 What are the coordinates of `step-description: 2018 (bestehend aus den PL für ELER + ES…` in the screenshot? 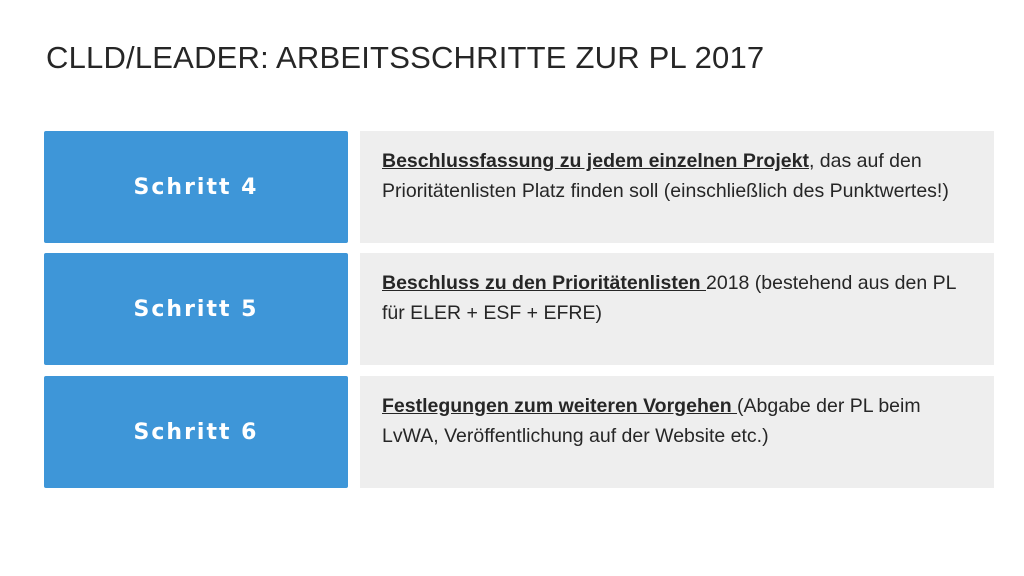 It's located at (669, 298).